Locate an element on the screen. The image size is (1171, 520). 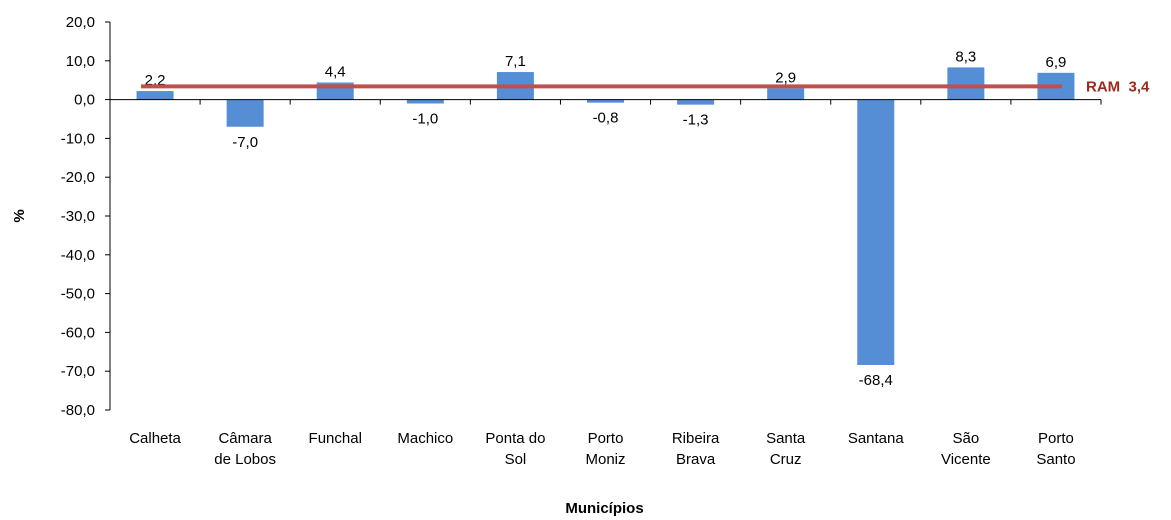
data-label: 7,1 is located at coordinates (515, 61).